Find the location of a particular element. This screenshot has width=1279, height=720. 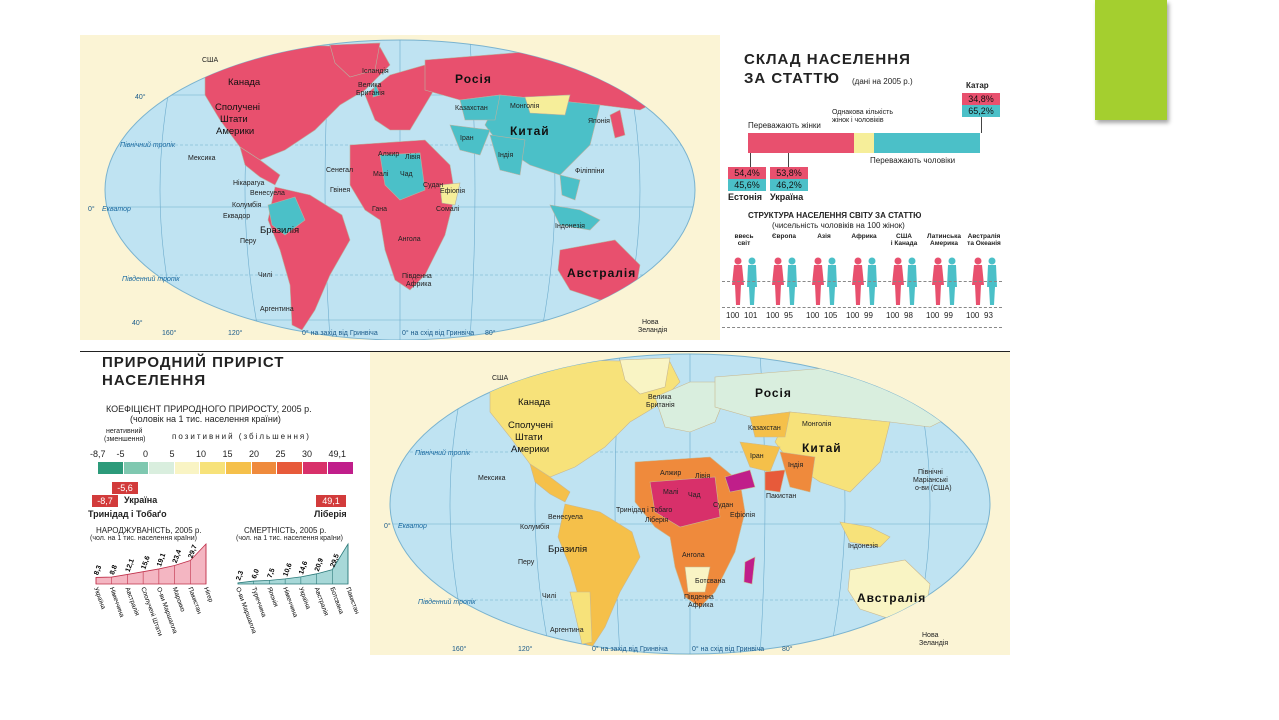

label-iran: Іран is located at coordinates (467, 138).